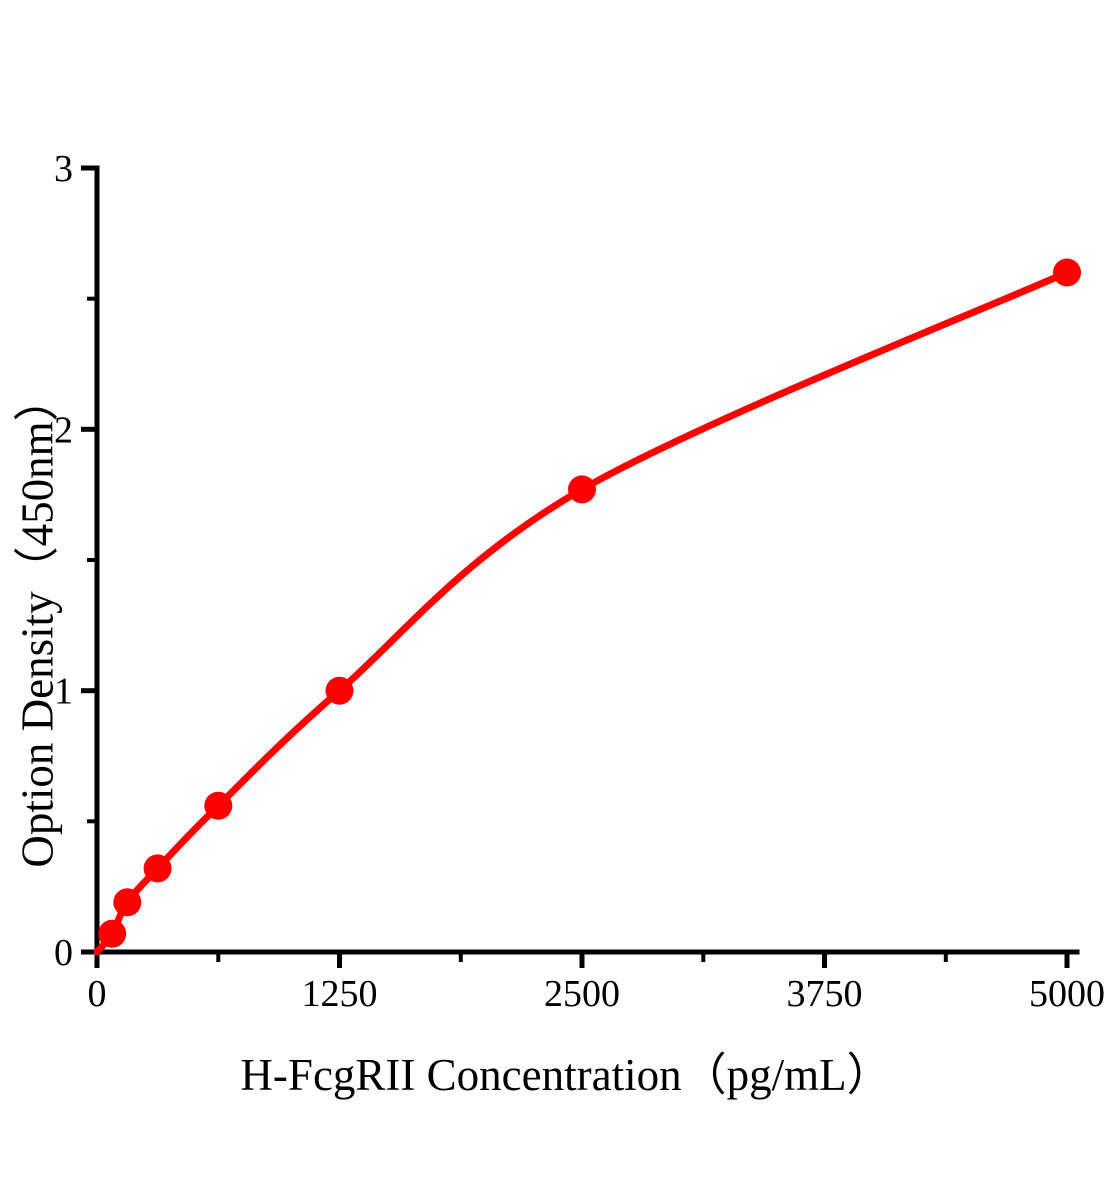 The height and width of the screenshot is (1200, 1104). I want to click on x-tick-label: 3750, so click(825, 994).